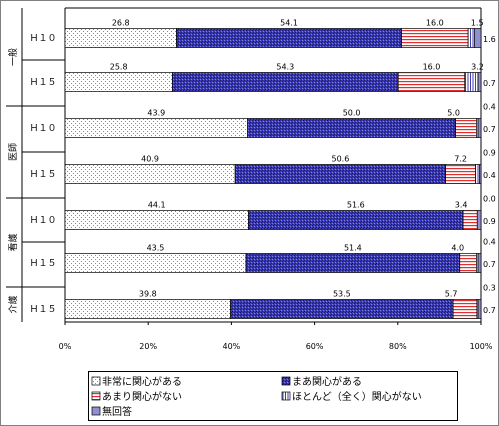  What do you see at coordinates (457, 248) in the screenshot?
I see `data-label: 4.0` at bounding box center [457, 248].